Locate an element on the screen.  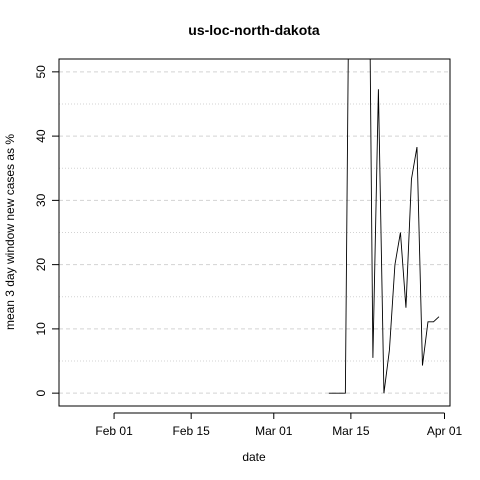
y-axis-label: mean 3 day window new cases as % is located at coordinates (10, 232).